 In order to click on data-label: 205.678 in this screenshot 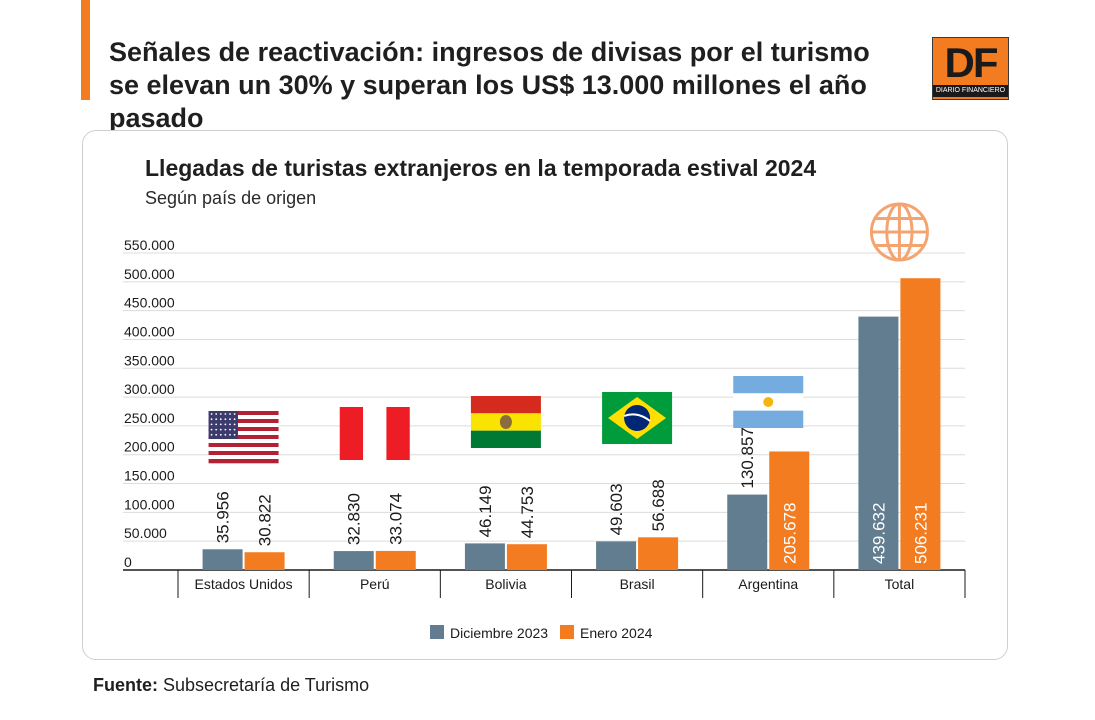, I will do `click(789, 533)`.